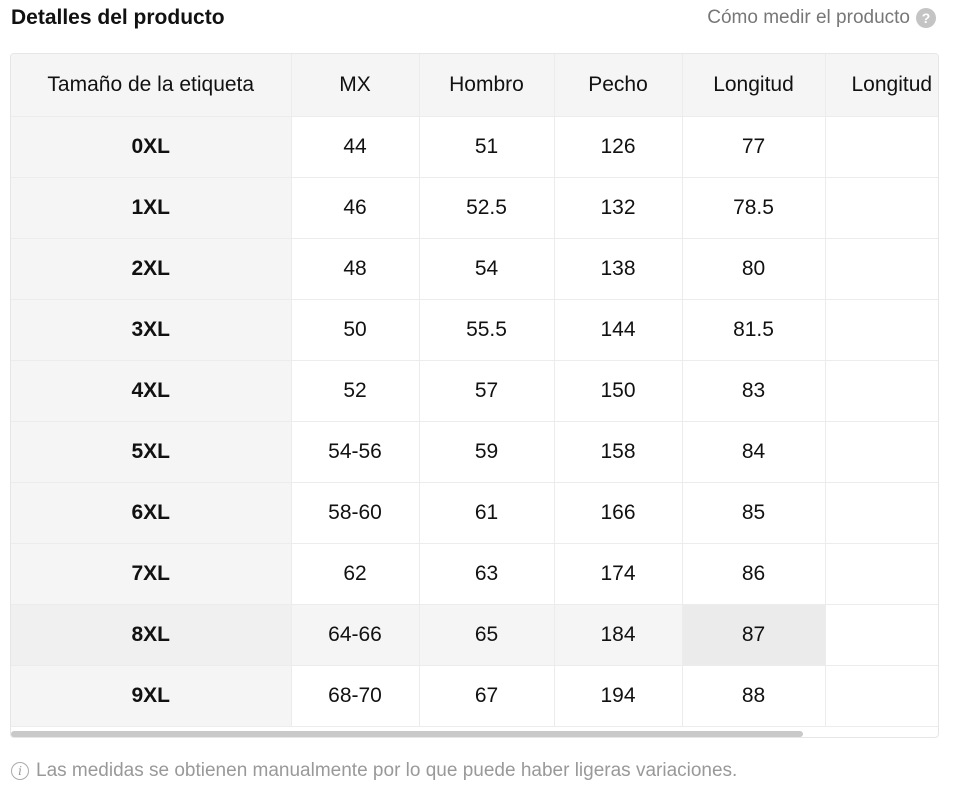 The height and width of the screenshot is (794, 954). I want to click on table-cell: 78.5, so click(754, 208).